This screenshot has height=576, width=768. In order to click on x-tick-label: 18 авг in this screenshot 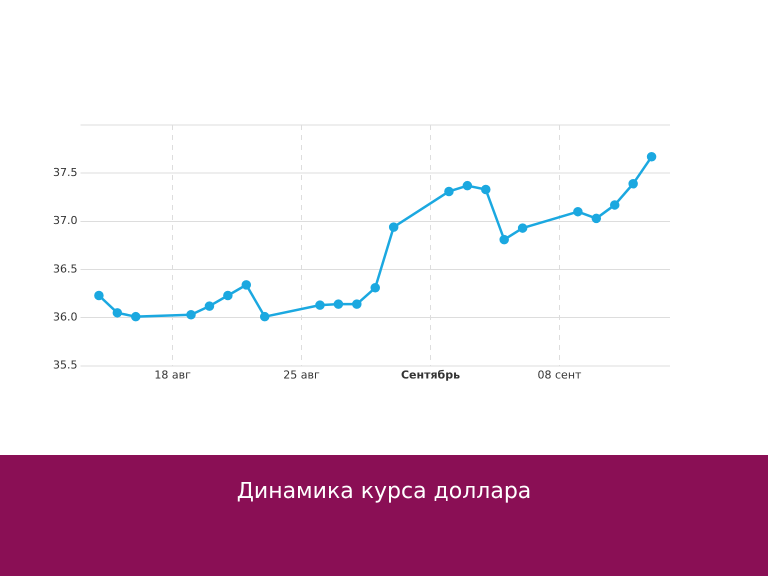, I will do `click(173, 375)`.